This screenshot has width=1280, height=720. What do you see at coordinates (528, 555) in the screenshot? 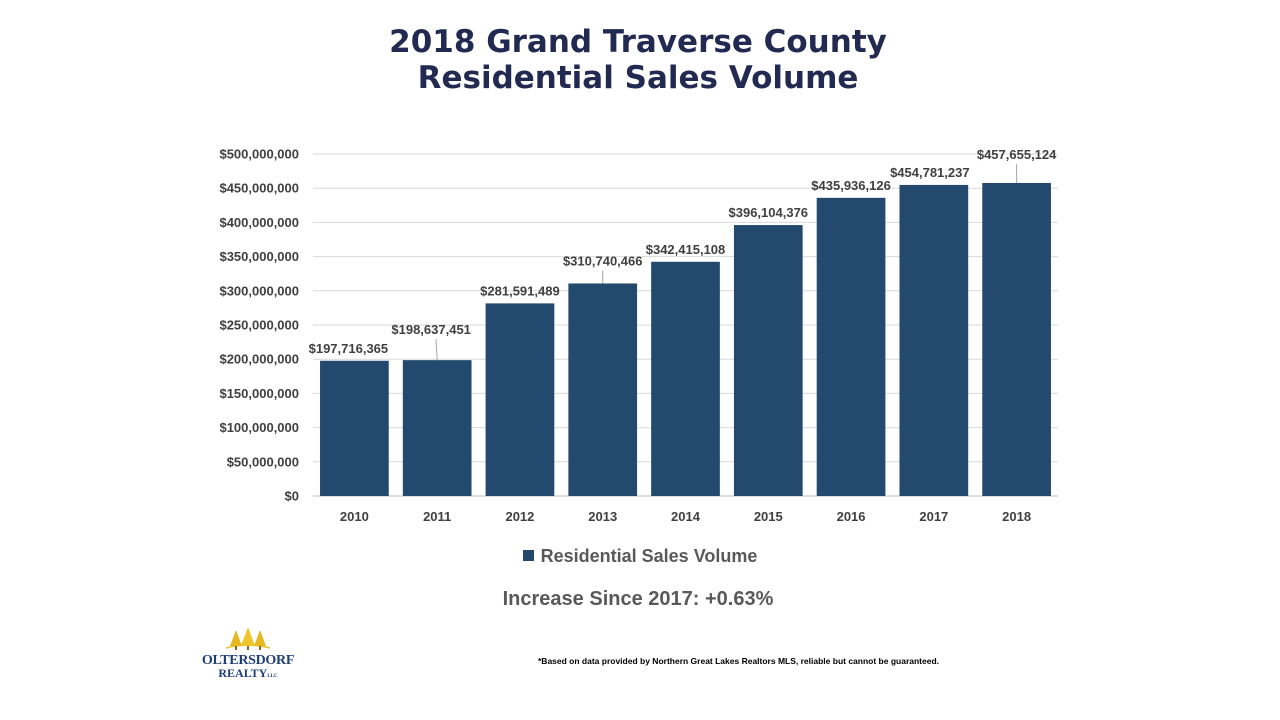
I see `legend-swatch` at bounding box center [528, 555].